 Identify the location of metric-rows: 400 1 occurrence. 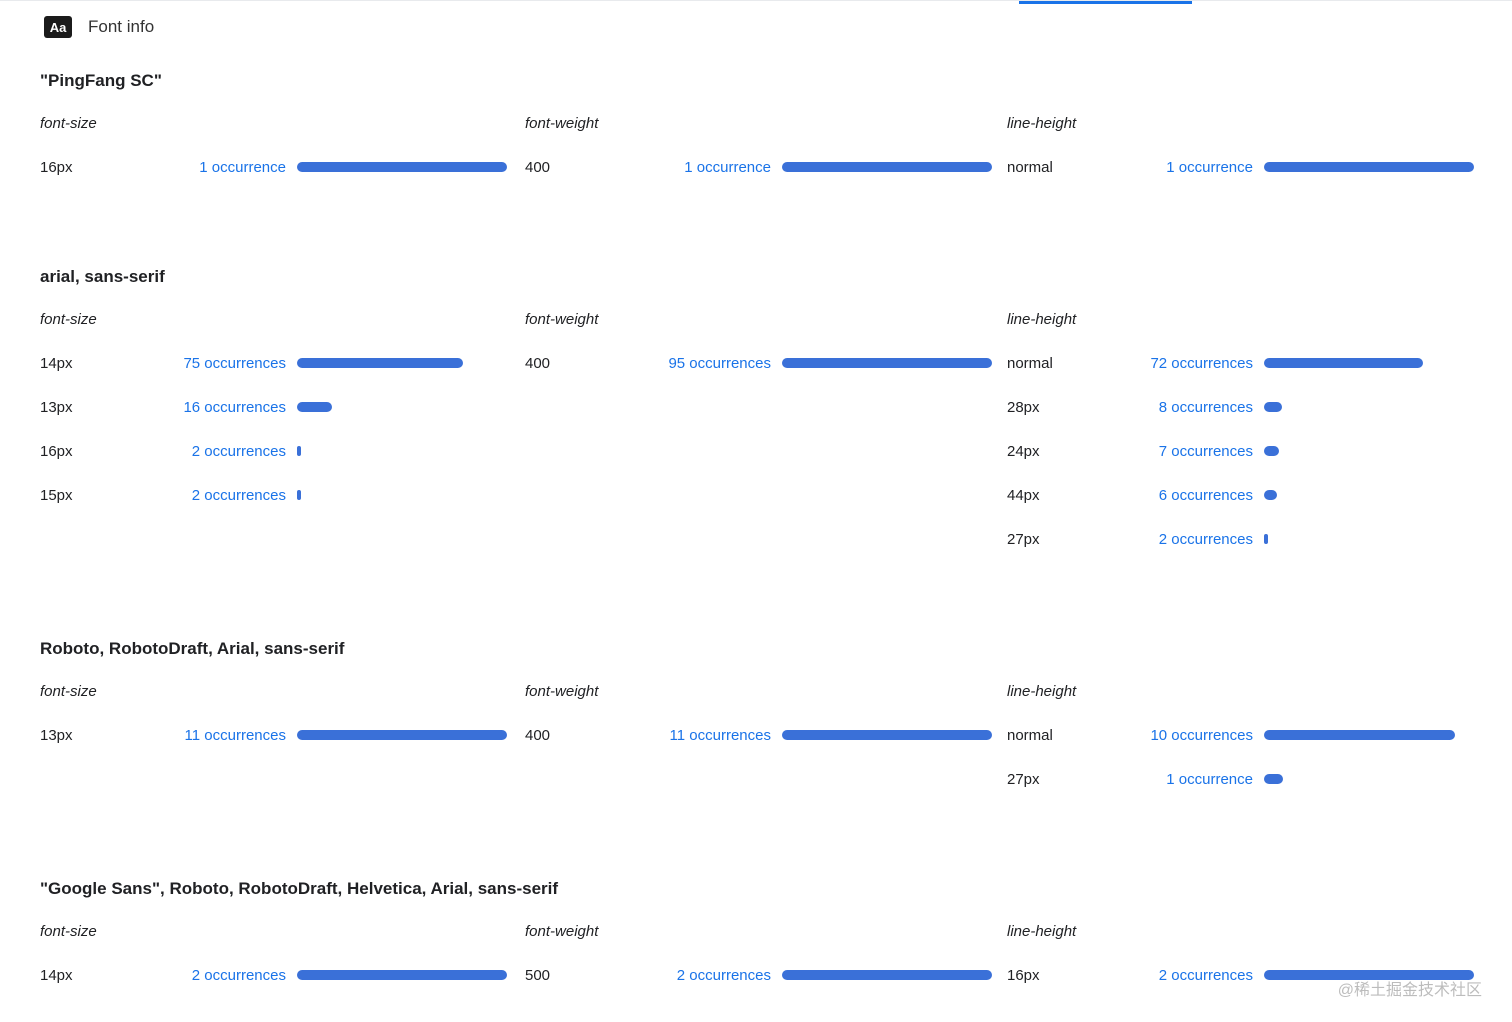
(766, 167).